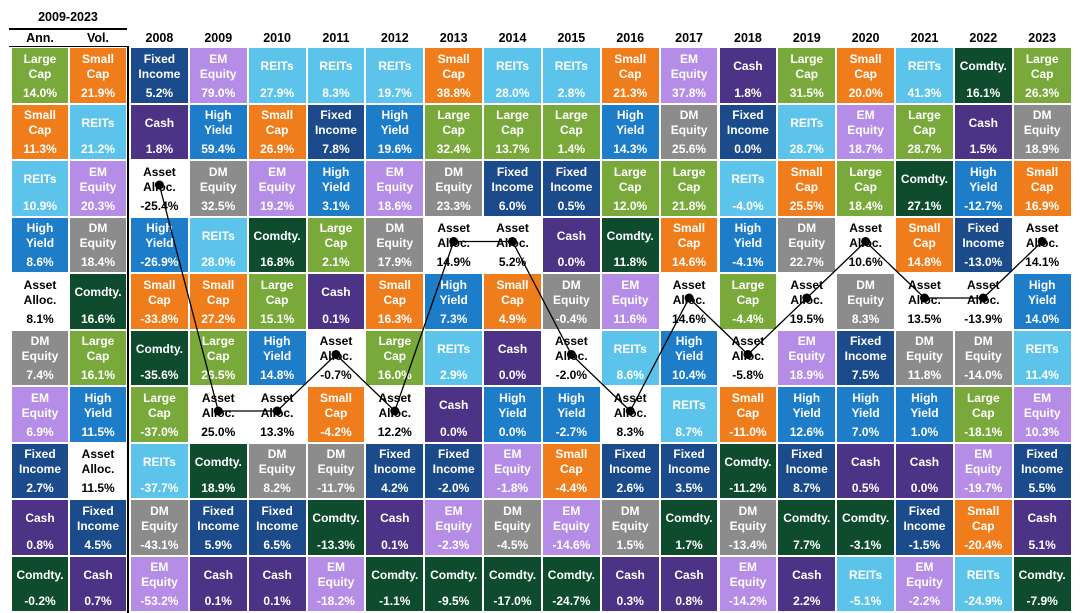 This screenshot has width=1080, height=613. What do you see at coordinates (689, 470) in the screenshot?
I see `return-cell: Fixed Income 3.5%` at bounding box center [689, 470].